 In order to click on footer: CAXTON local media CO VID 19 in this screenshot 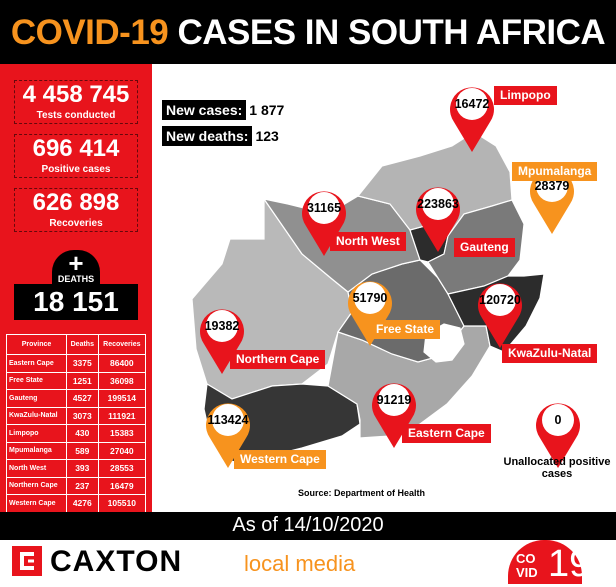, I will do `click(308, 563)`.